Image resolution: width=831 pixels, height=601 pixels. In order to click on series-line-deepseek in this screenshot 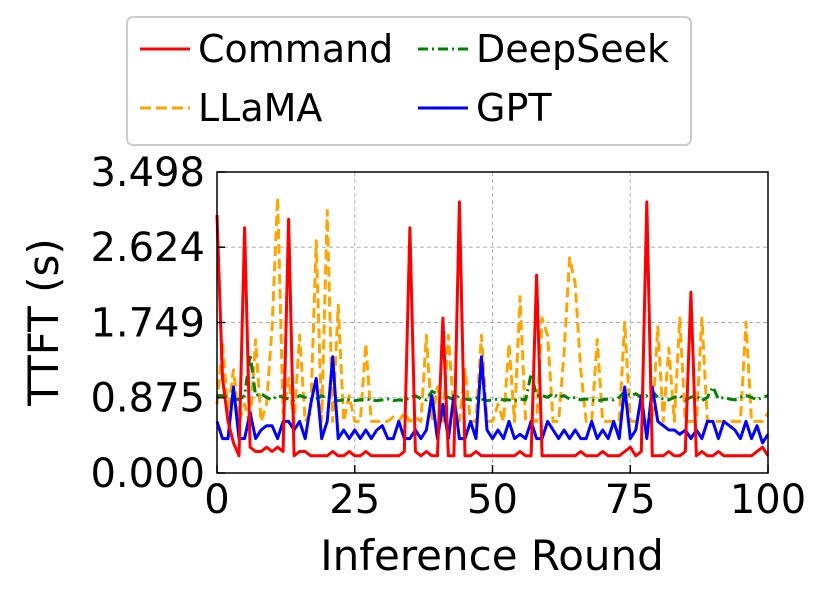, I will do `click(493, 377)`.